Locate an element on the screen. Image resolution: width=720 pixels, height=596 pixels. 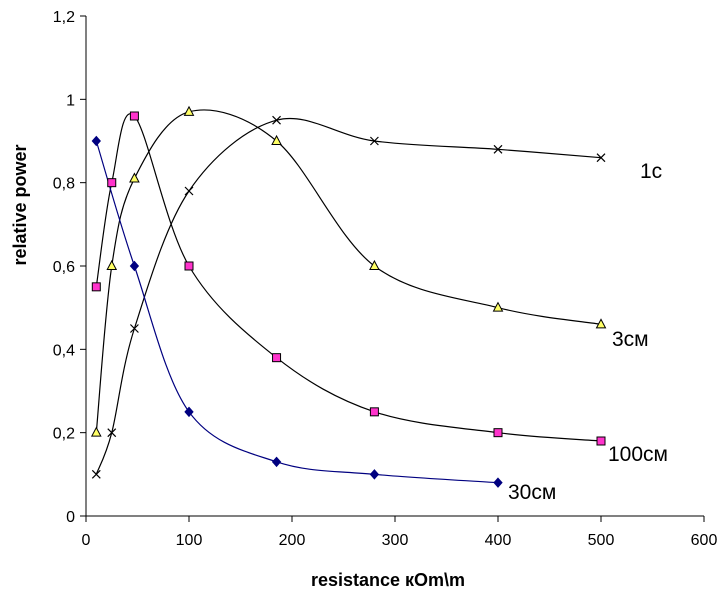
x-tick-label: 100 is located at coordinates (189, 540).